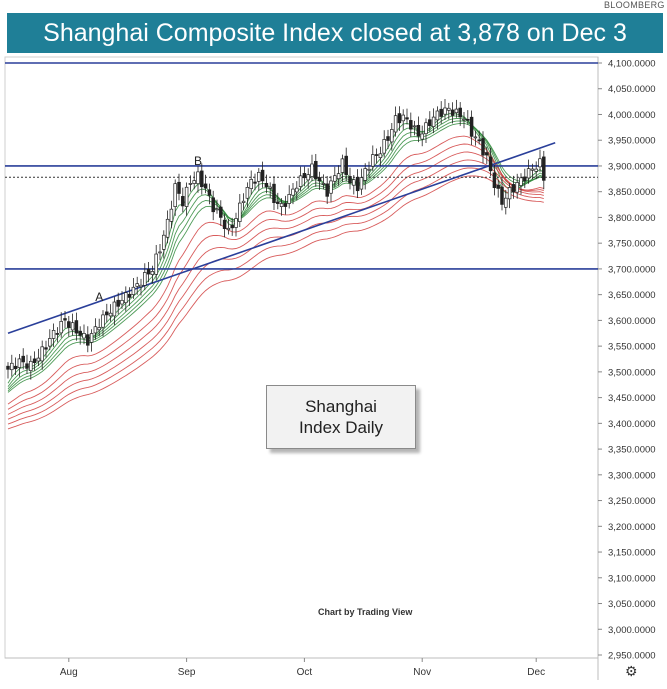 This screenshot has height=689, width=667. I want to click on x-tick-label: Aug, so click(69, 672).